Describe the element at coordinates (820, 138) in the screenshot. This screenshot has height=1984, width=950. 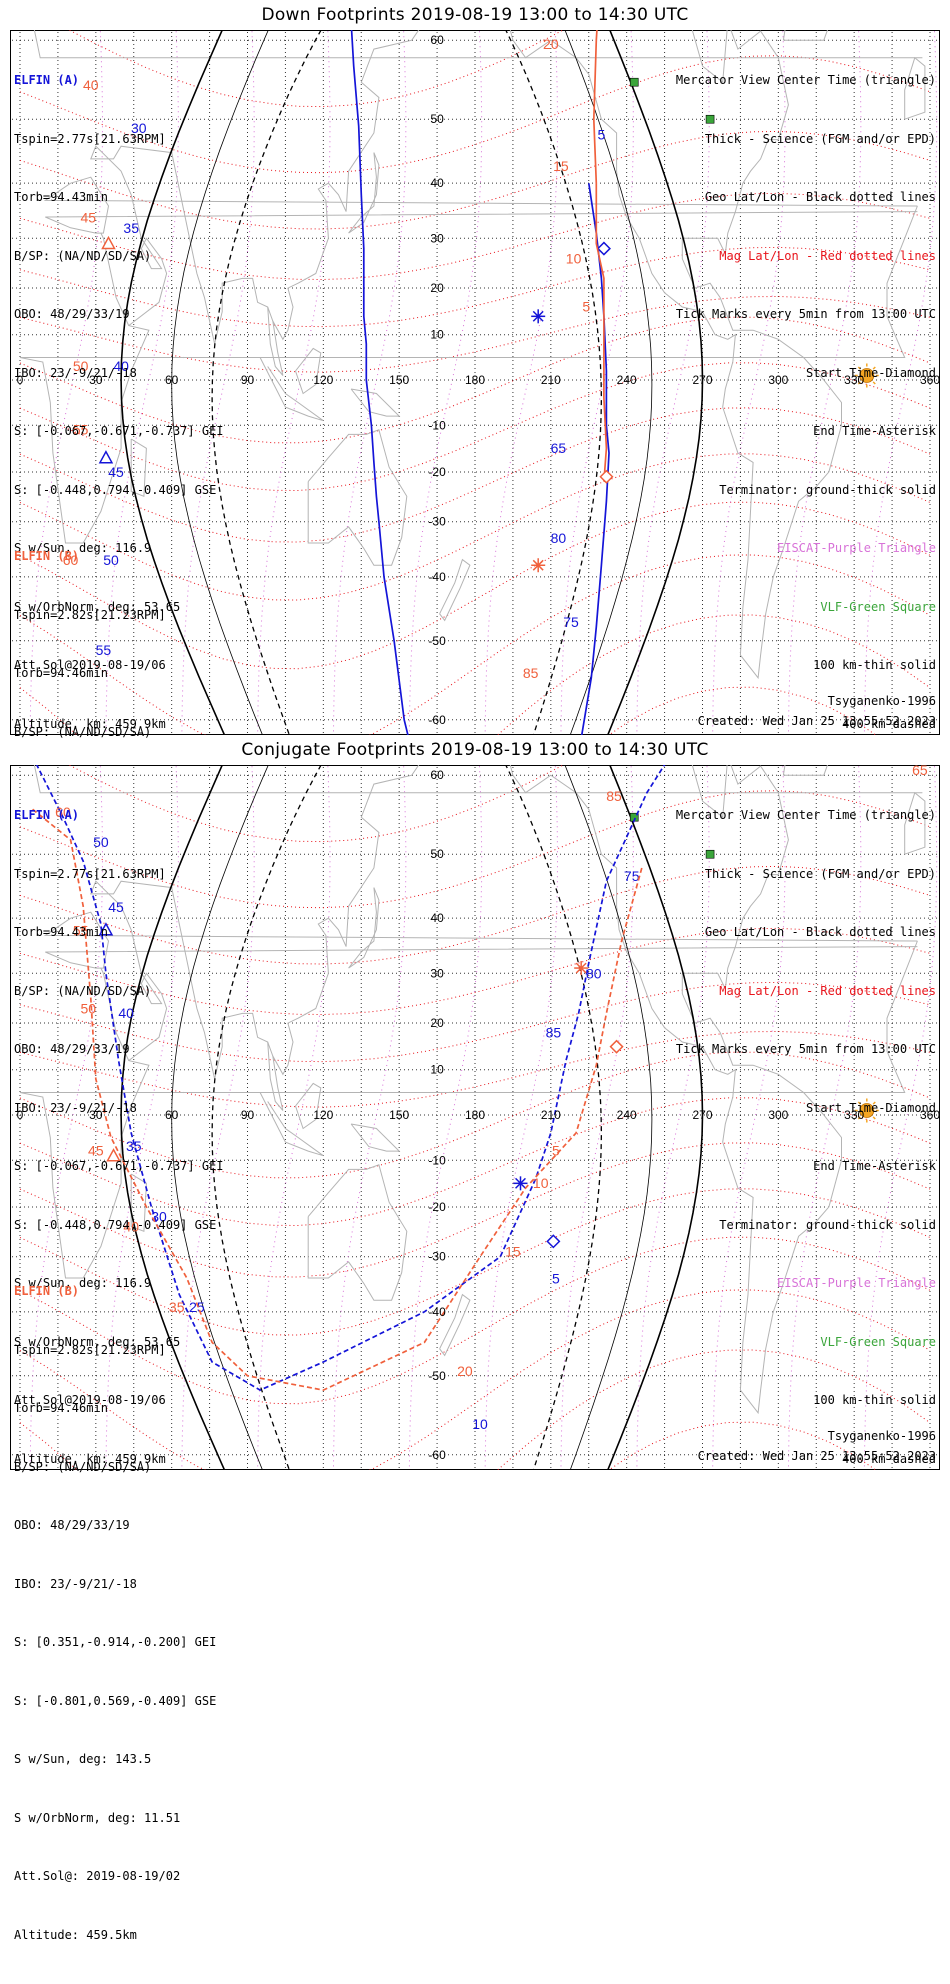
I see `legend-item: Thick - Science (FGM and/or EPD)` at that location.